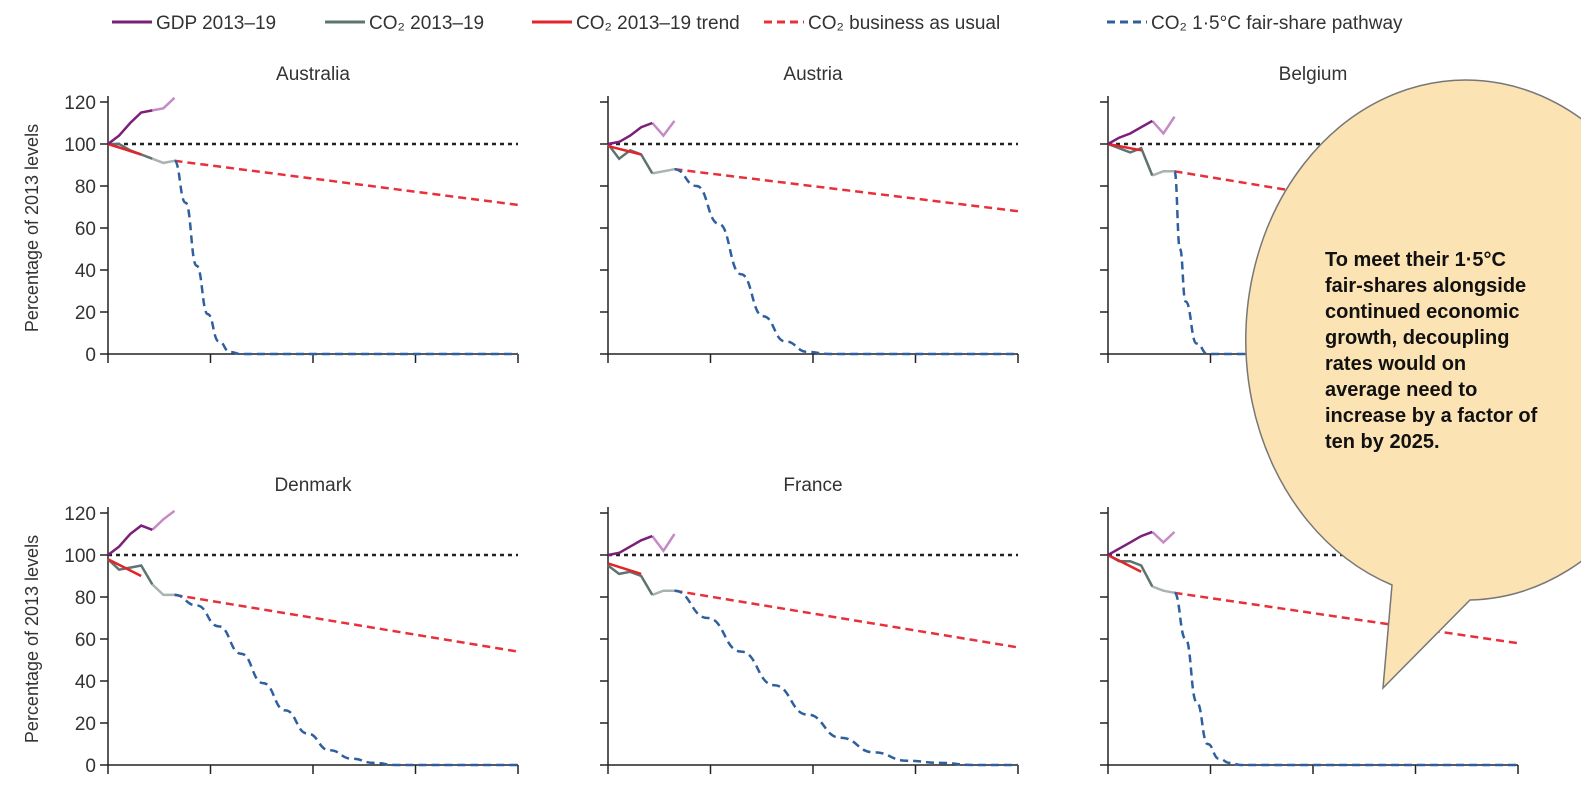 The image size is (1581, 785). What do you see at coordinates (313, 74) in the screenshot?
I see `panel-title: Australia` at bounding box center [313, 74].